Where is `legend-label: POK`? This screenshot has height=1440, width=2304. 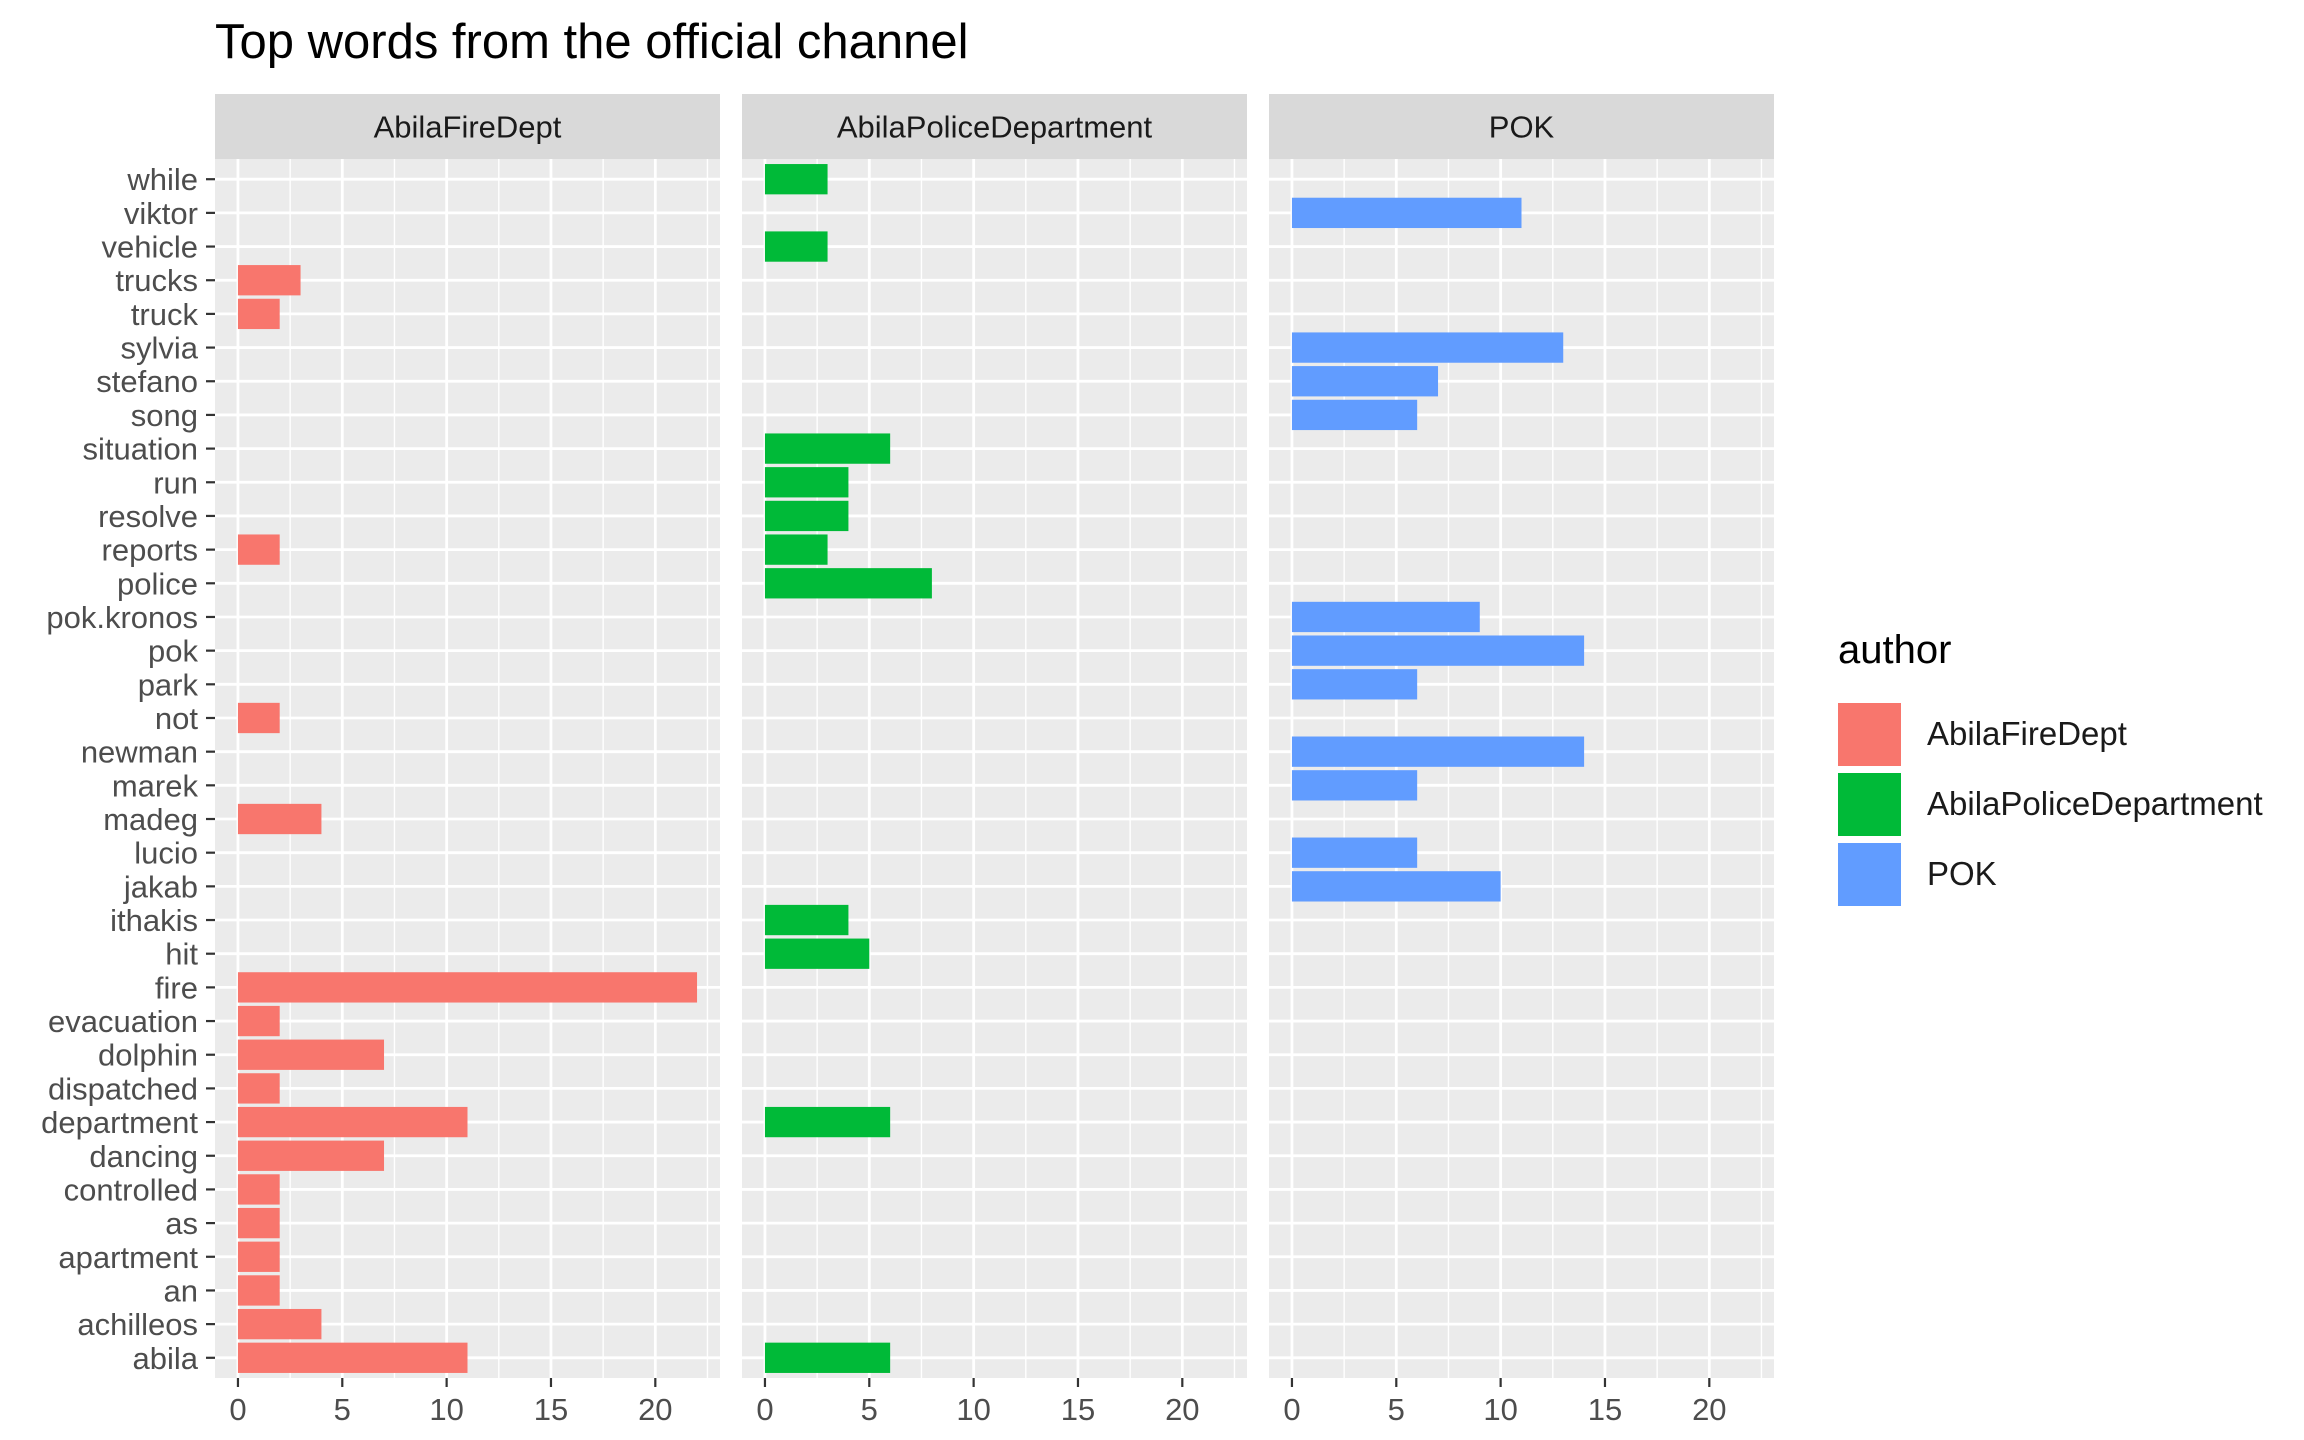
legend-label: POK is located at coordinates (1962, 873).